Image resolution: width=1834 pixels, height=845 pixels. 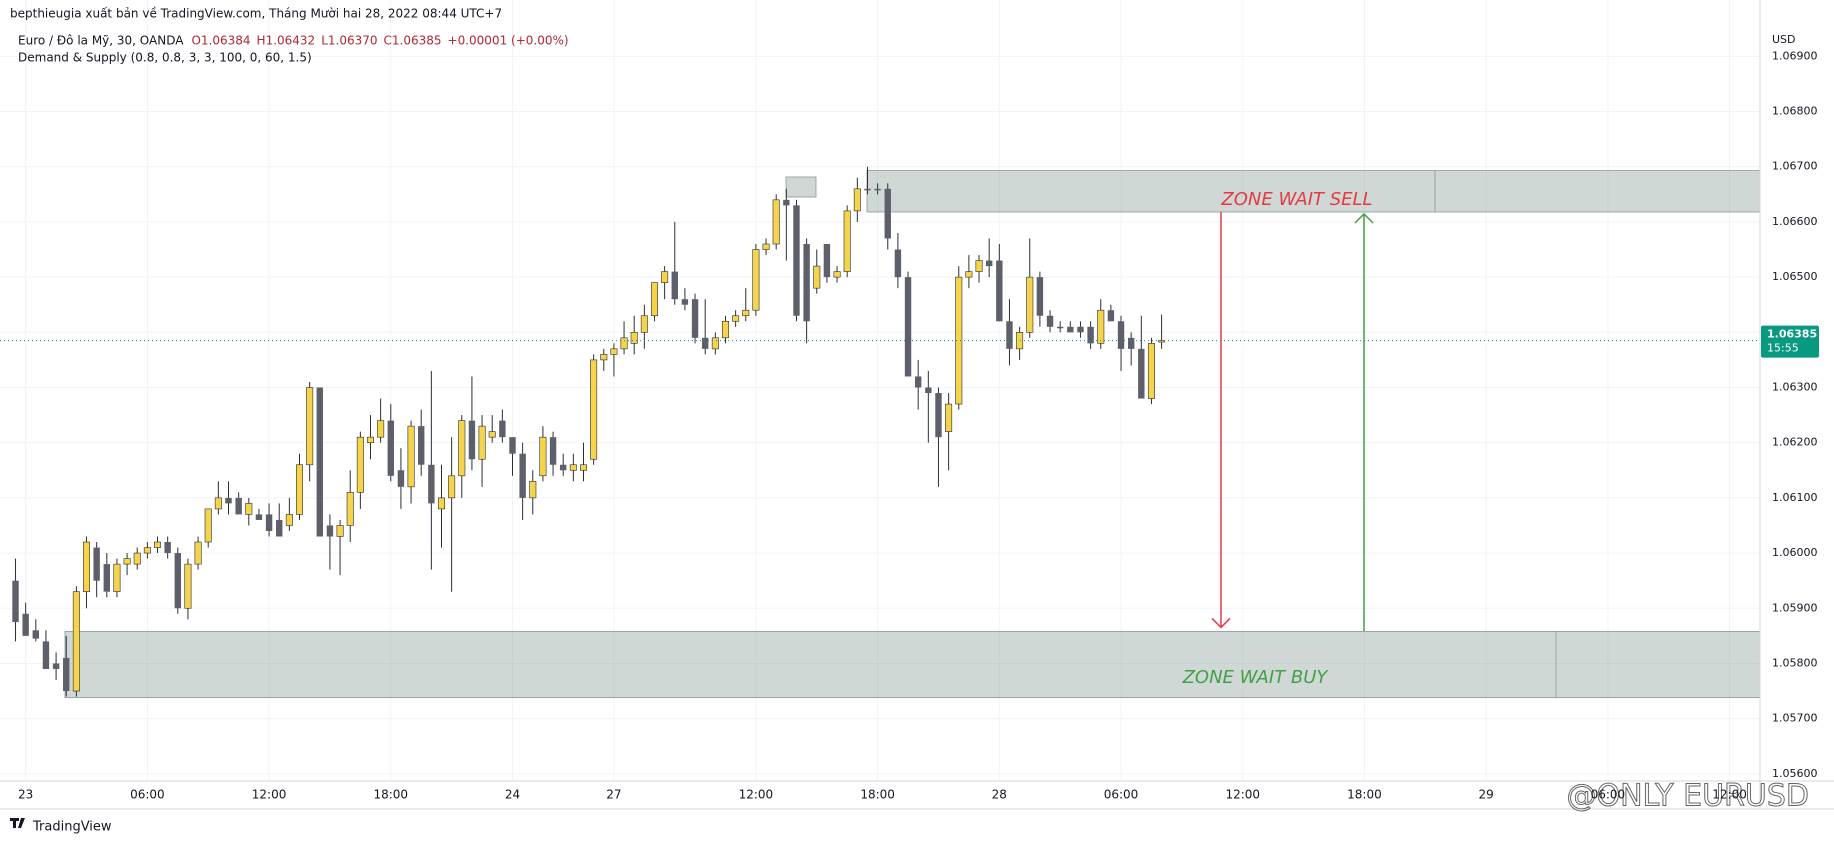 What do you see at coordinates (349, 41) in the screenshot?
I see `ohlc-value: L1.06370` at bounding box center [349, 41].